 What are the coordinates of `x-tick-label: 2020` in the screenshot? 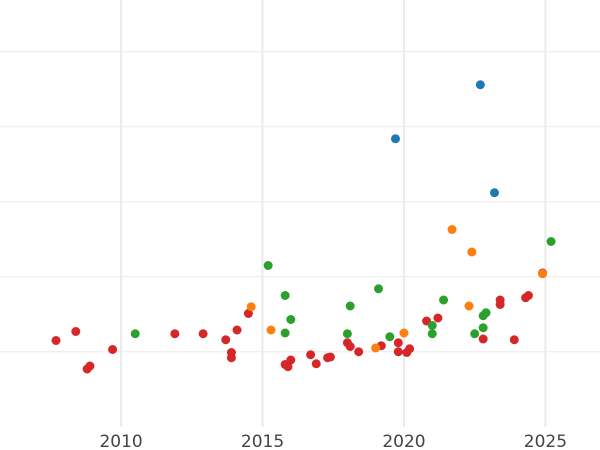 It's located at (403, 441).